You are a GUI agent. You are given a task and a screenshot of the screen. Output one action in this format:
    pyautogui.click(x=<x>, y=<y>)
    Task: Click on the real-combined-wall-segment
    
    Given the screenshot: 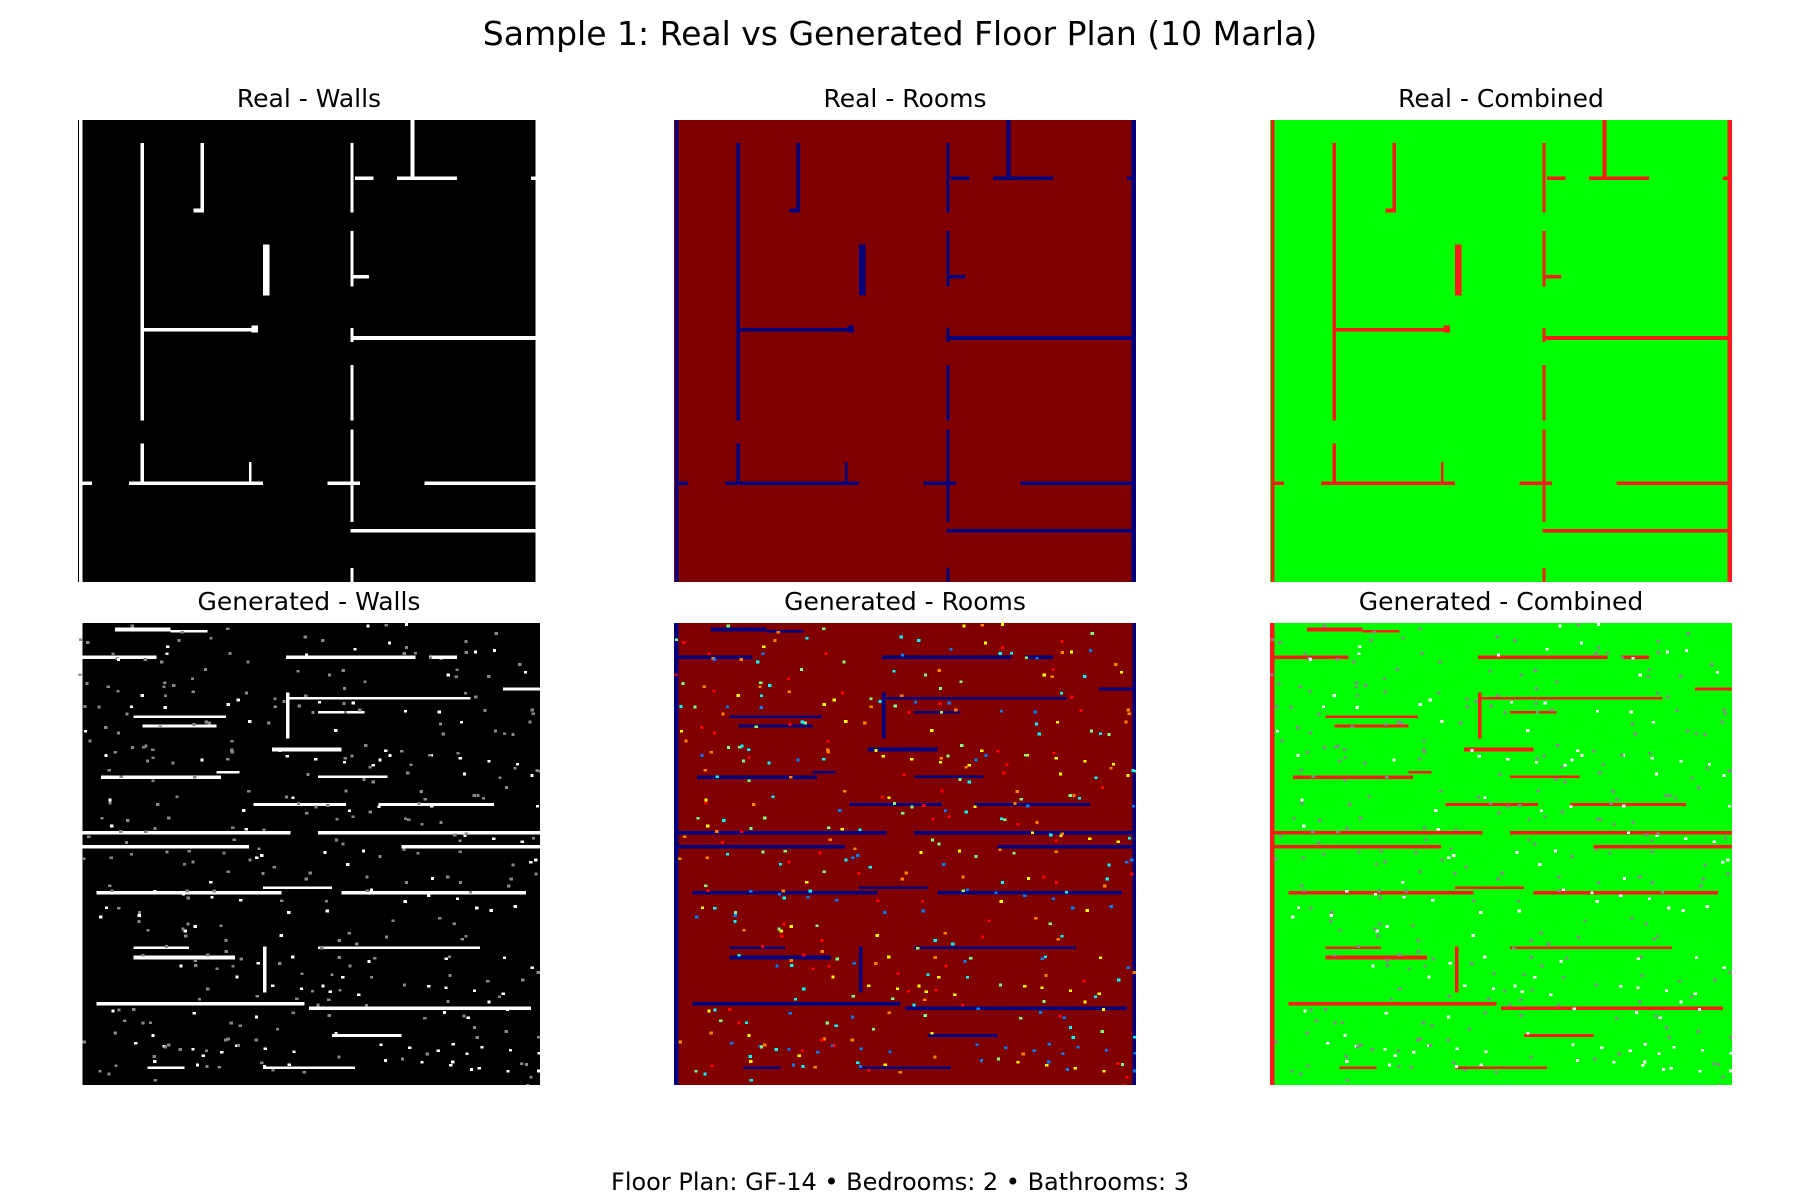 What is the action you would take?
    pyautogui.click(x=1637, y=338)
    